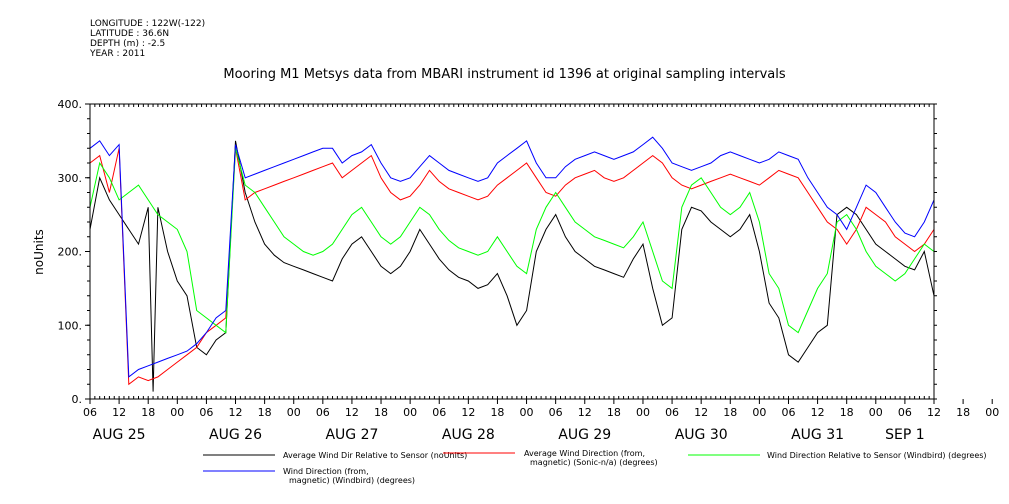 This screenshot has width=1009, height=504. I want to click on y-axis-label: noUnits, so click(39, 252).